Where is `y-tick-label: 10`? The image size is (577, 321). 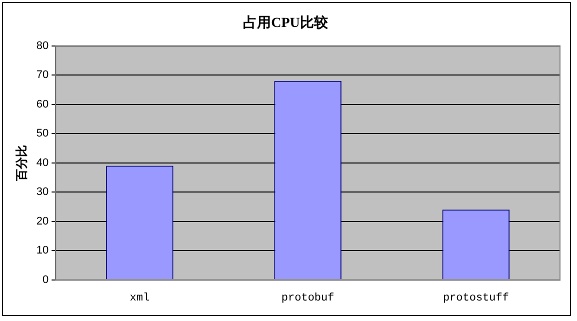 y-tick-label: 10 is located at coordinates (42, 250).